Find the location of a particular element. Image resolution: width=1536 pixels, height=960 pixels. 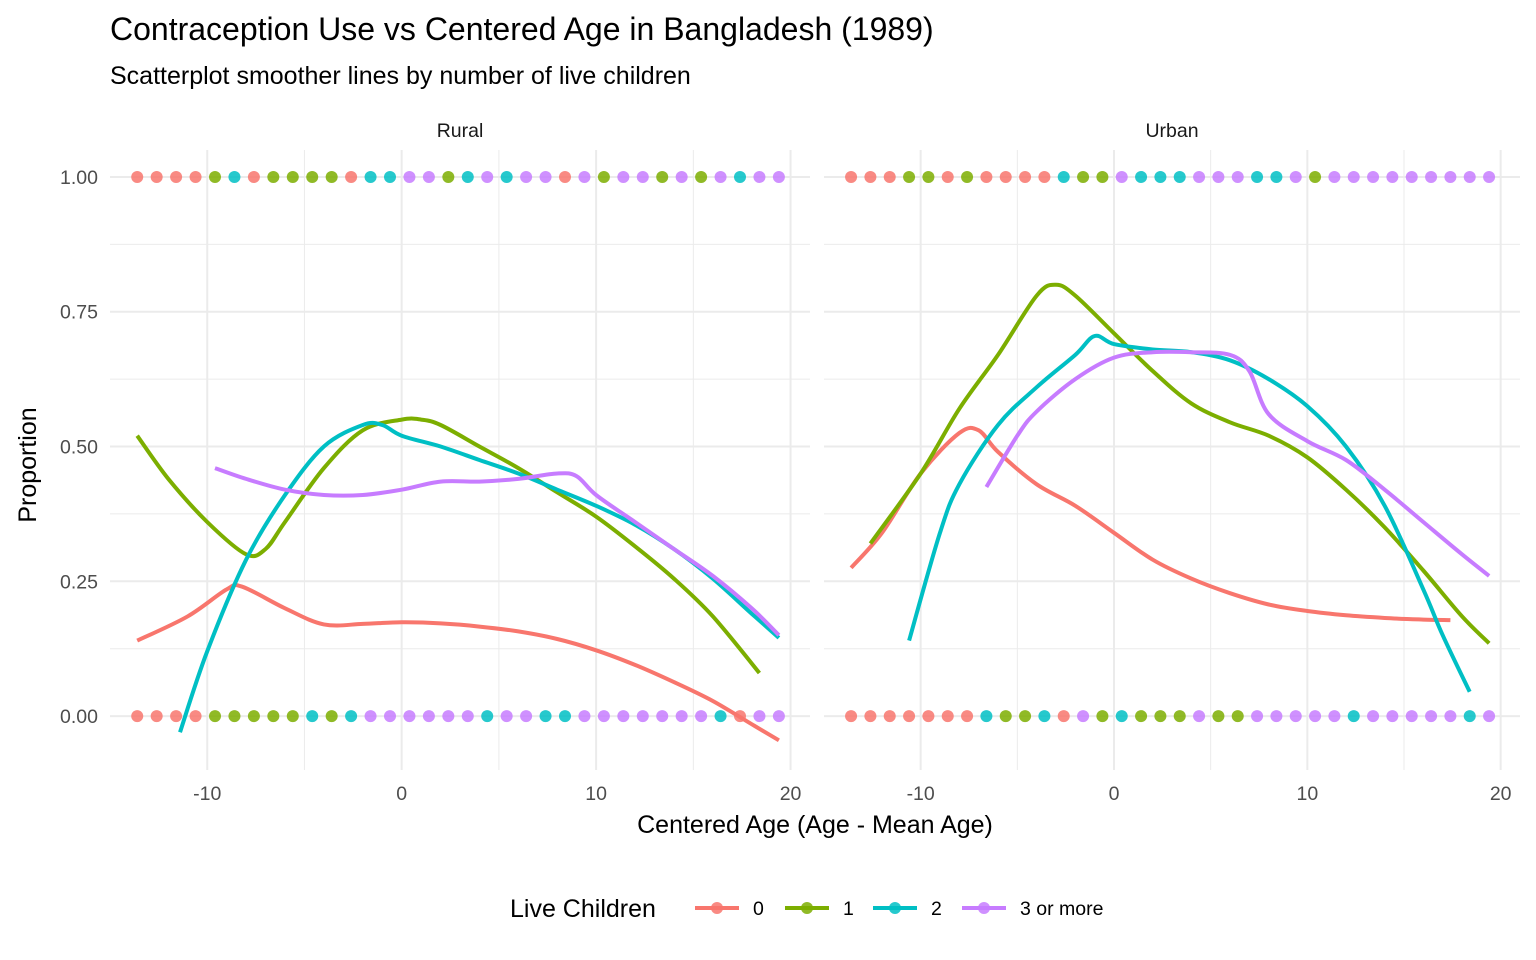

y-tick-label: 0.75 is located at coordinates (79, 313).